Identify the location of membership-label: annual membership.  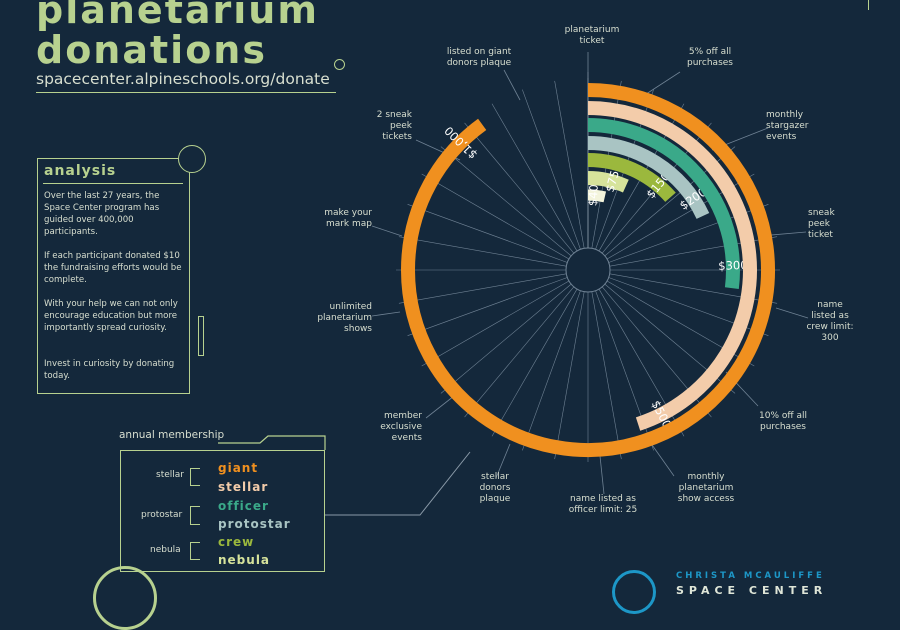
(172, 435).